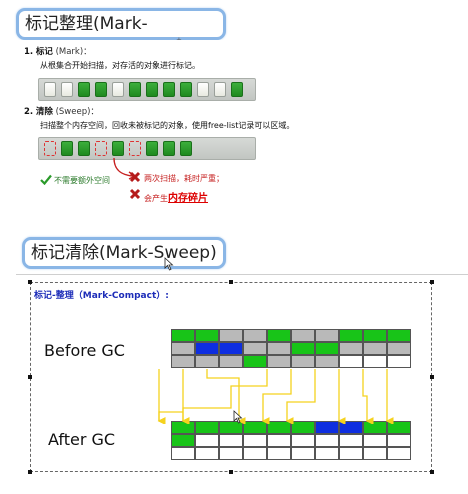  What do you see at coordinates (231, 472) in the screenshot?
I see `frame-handle-bm` at bounding box center [231, 472].